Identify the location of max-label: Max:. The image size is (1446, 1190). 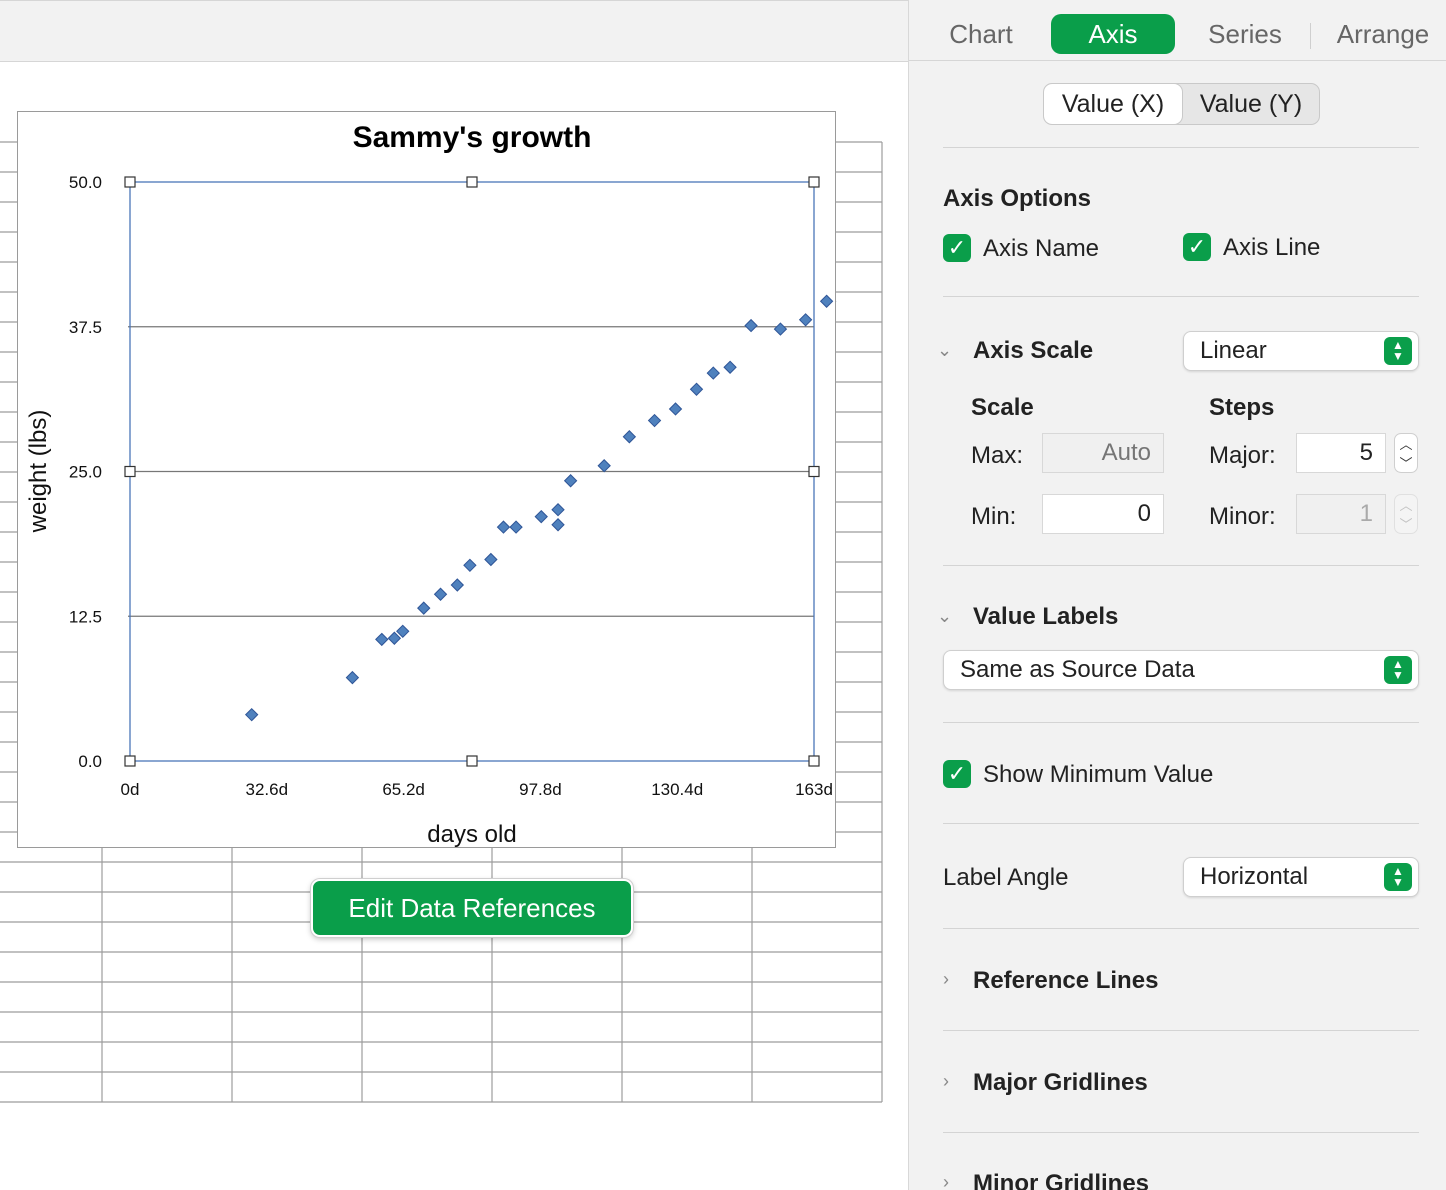
(997, 455).